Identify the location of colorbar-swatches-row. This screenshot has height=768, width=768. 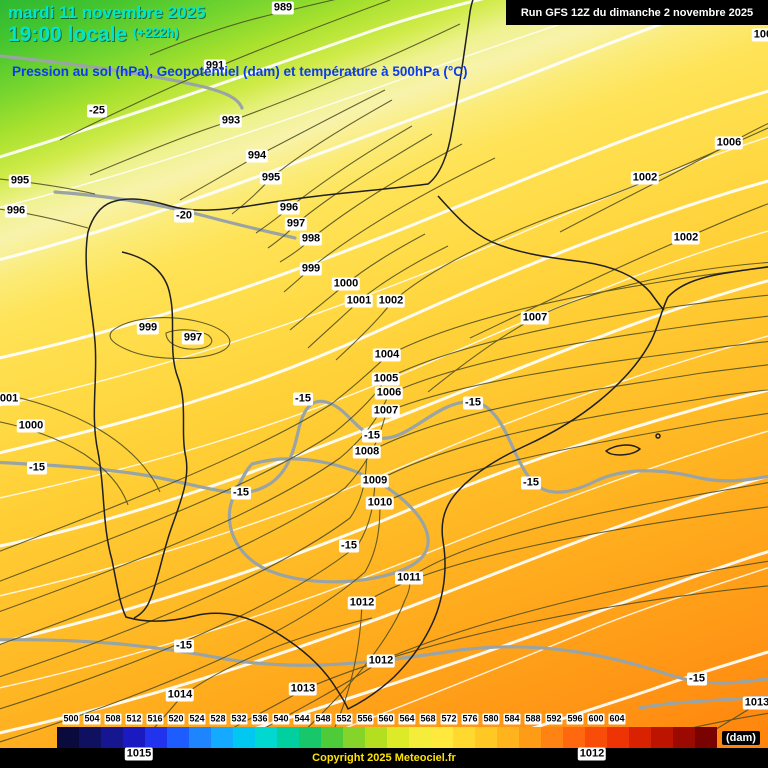
(387, 737).